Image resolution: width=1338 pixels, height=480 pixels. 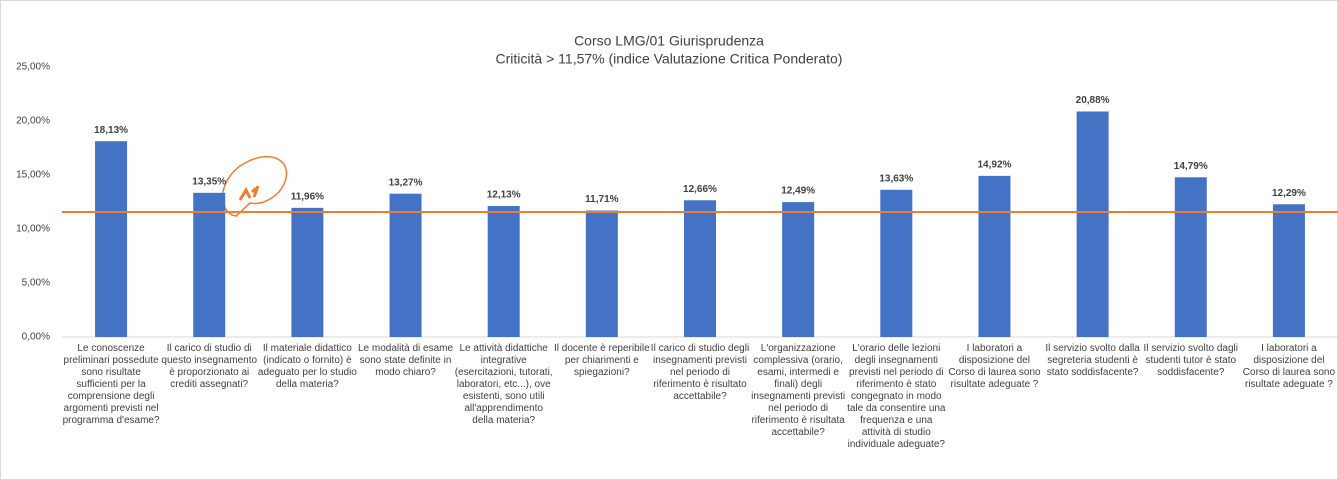 What do you see at coordinates (700, 189) in the screenshot?
I see `value-label: 12,66%` at bounding box center [700, 189].